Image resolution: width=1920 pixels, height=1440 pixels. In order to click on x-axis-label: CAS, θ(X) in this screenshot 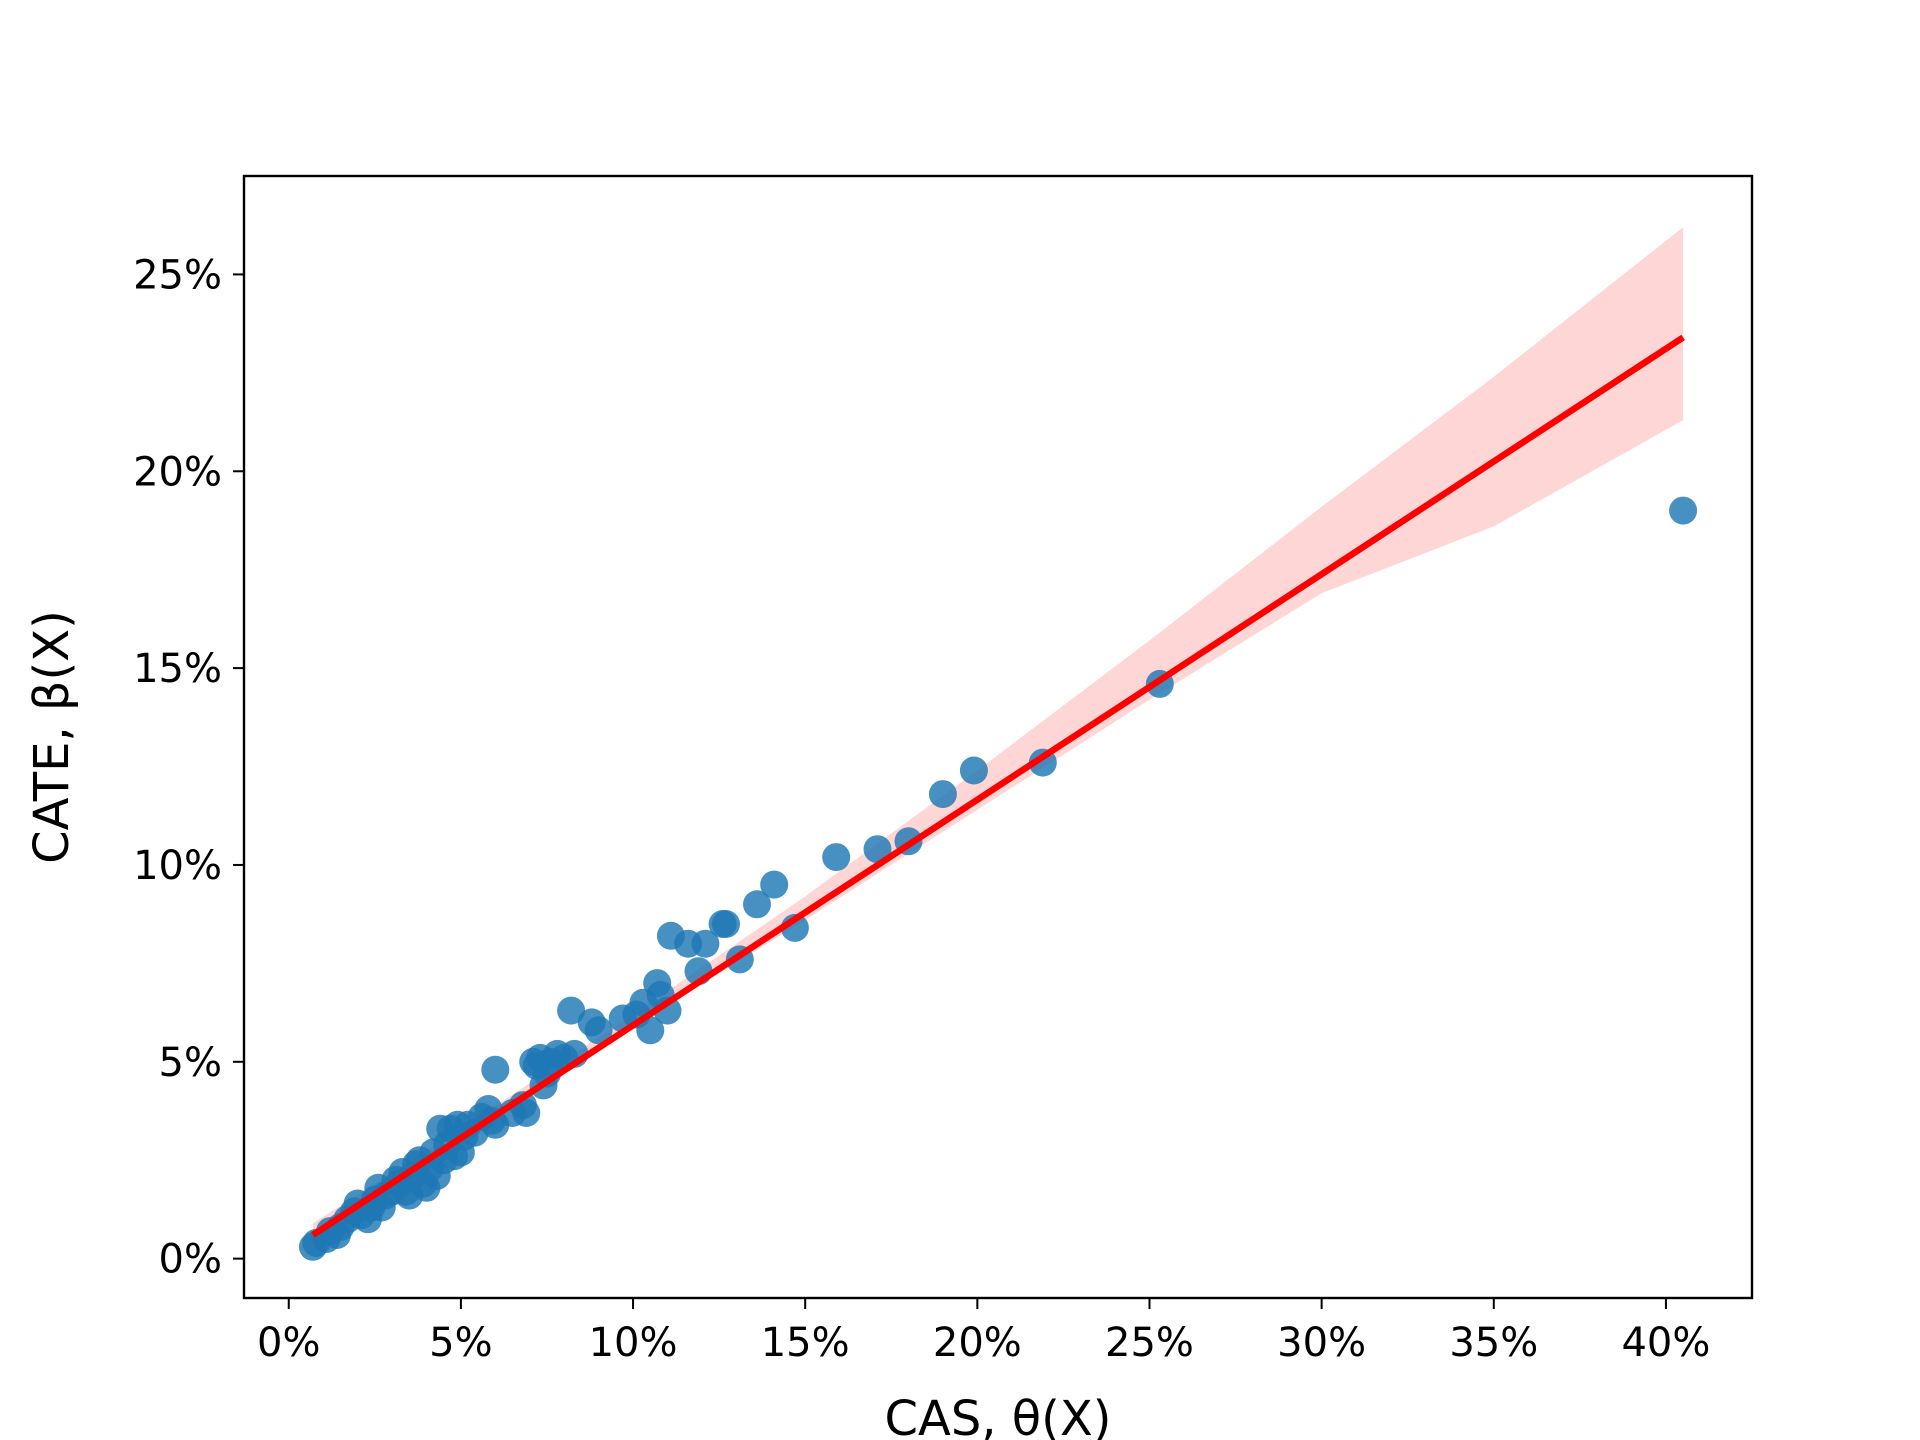, I will do `click(997, 1415)`.